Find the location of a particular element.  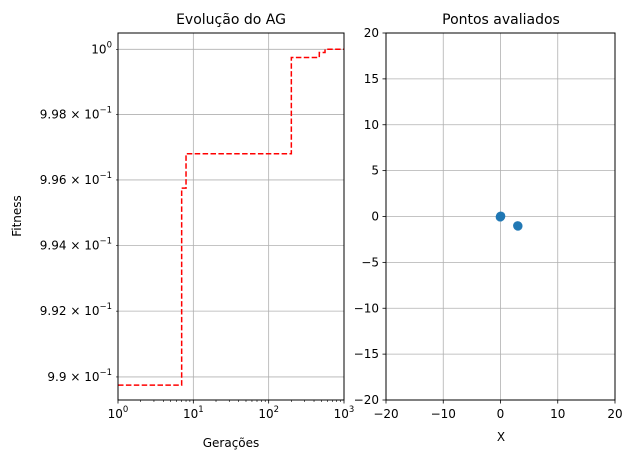

y-tick-mantissa: 9.9 × 10 is located at coordinates (73, 377).